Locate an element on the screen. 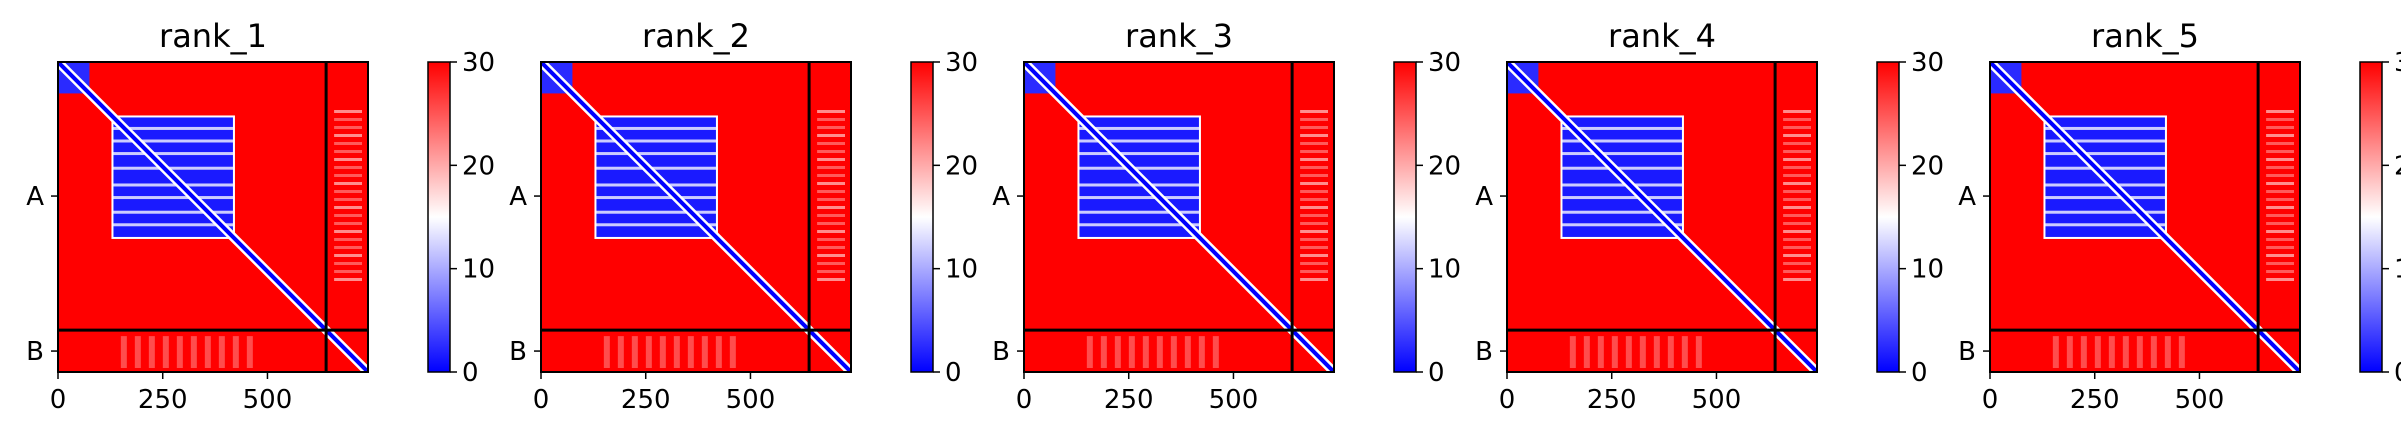  panel-title: rank_1 is located at coordinates (213, 36).